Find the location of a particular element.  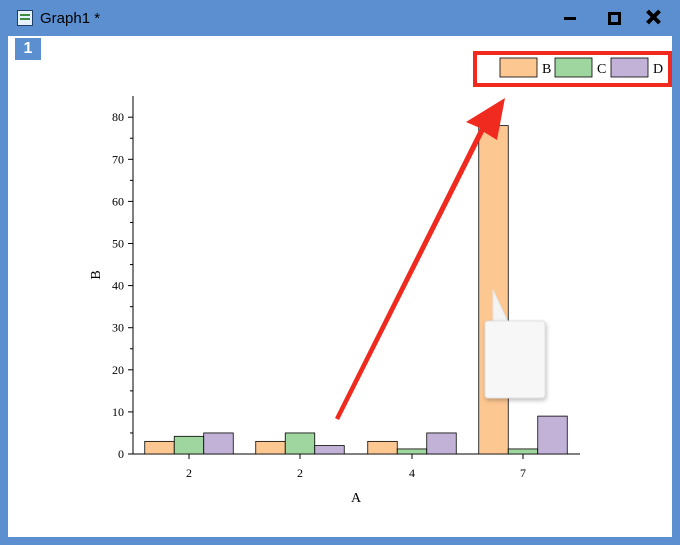

layer-badge: 1 is located at coordinates (28, 49).